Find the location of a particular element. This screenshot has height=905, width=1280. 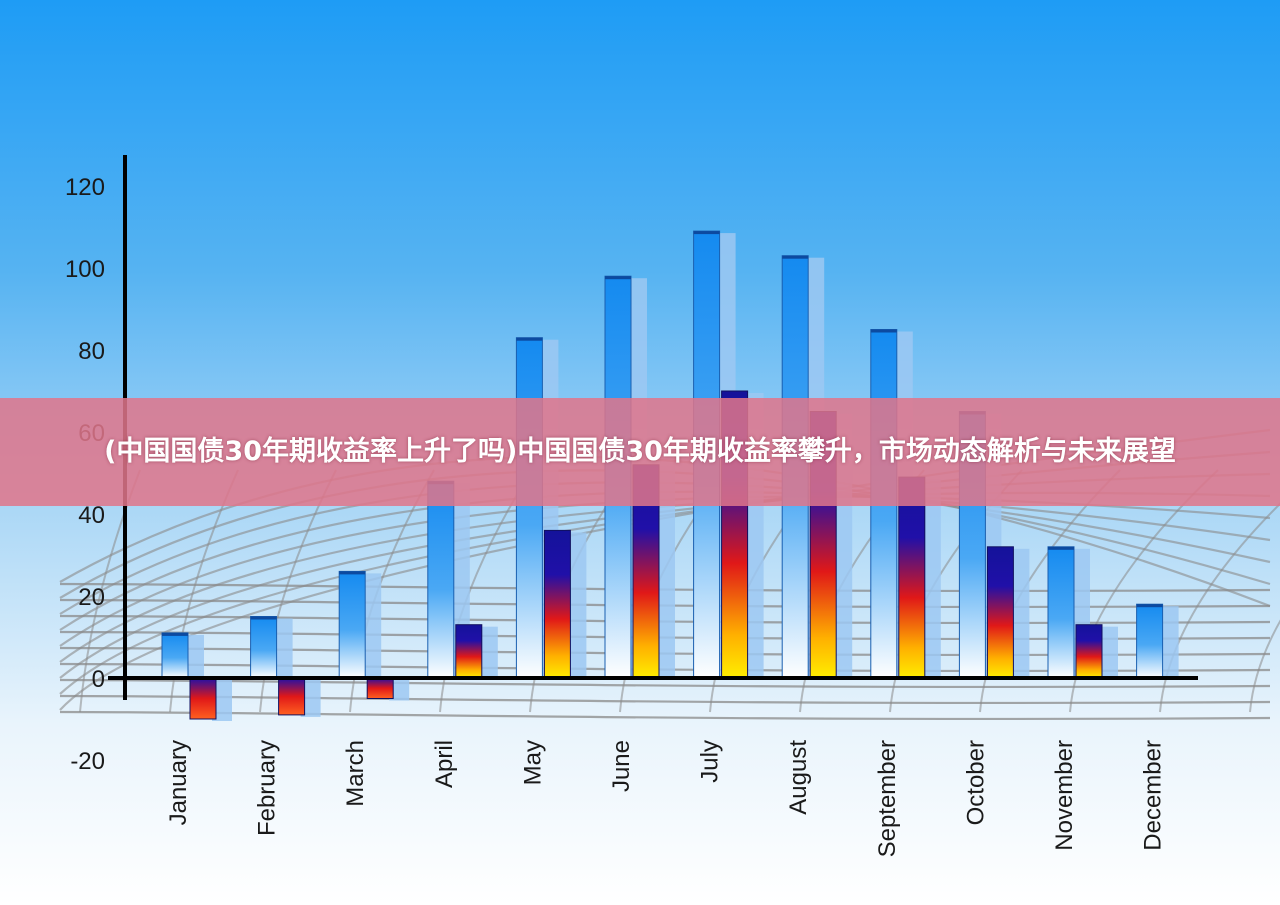

x-tick-label: May is located at coordinates (532, 762).